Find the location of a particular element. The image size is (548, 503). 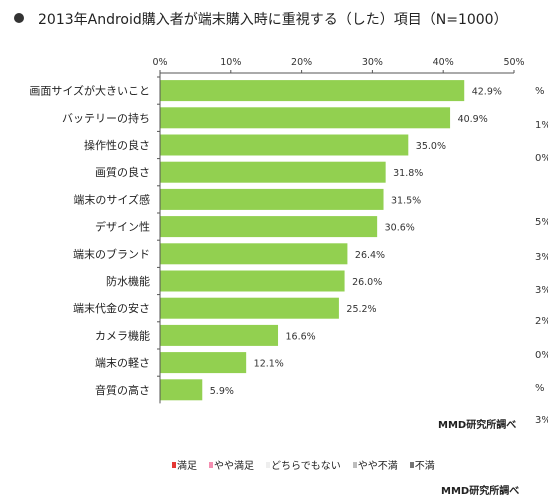

edge-fragment: 5% is located at coordinates (541, 222).